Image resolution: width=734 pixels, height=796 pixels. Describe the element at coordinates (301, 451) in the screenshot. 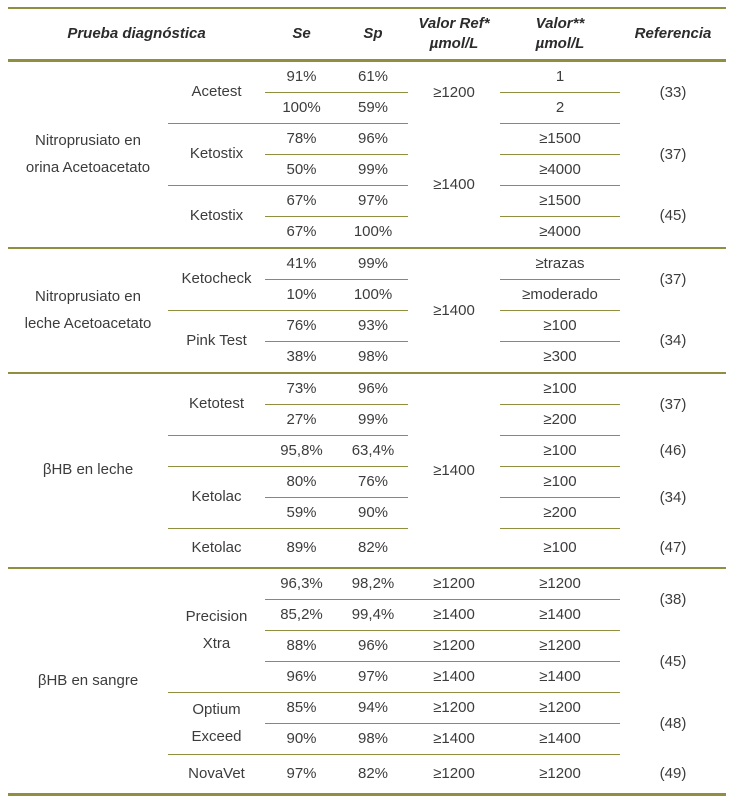

I see `cell-se: 95,8%` at that location.